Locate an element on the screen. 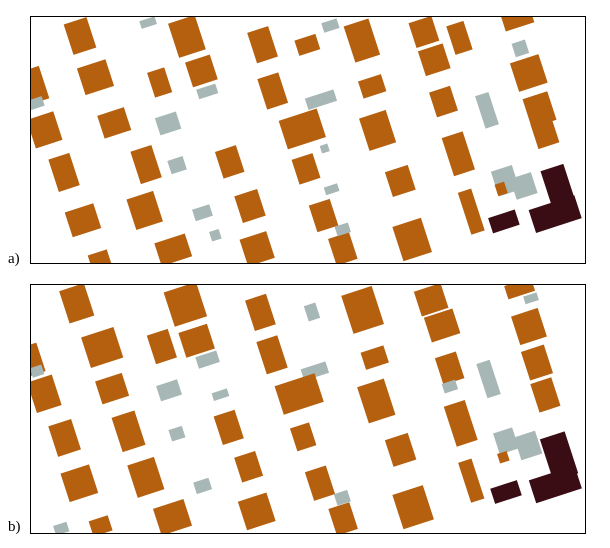 The width and height of the screenshot is (610, 548). panel-label-b: b) is located at coordinates (14, 527).